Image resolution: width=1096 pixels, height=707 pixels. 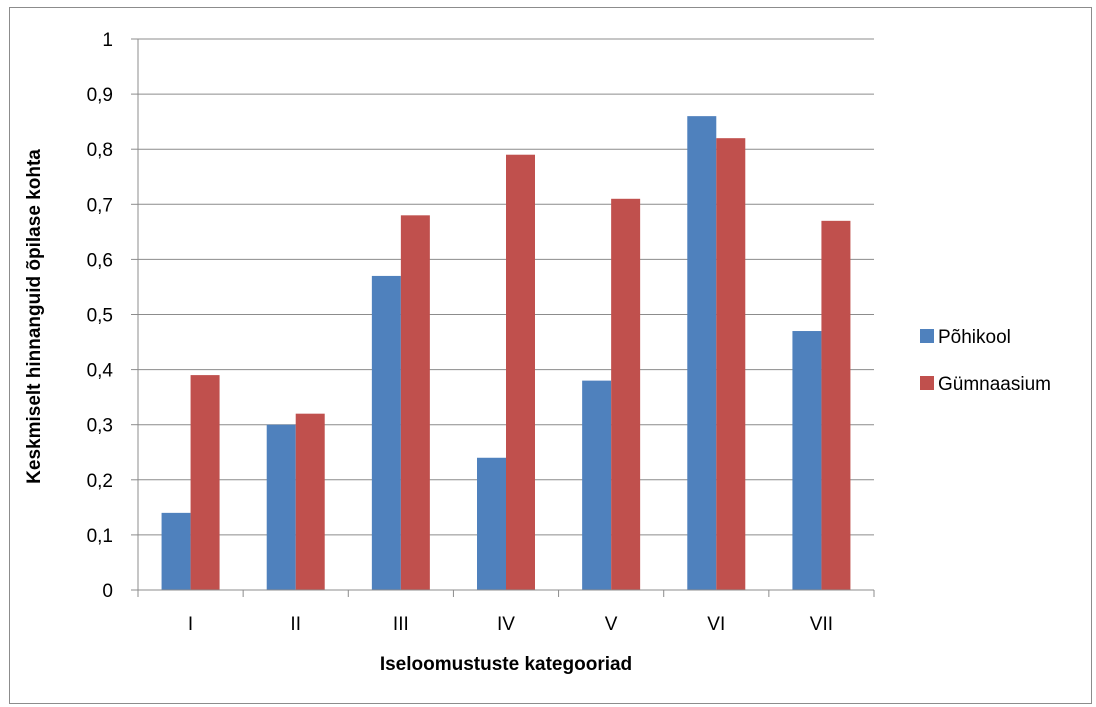 What do you see at coordinates (295, 624) in the screenshot?
I see `x-tick-label: II` at bounding box center [295, 624].